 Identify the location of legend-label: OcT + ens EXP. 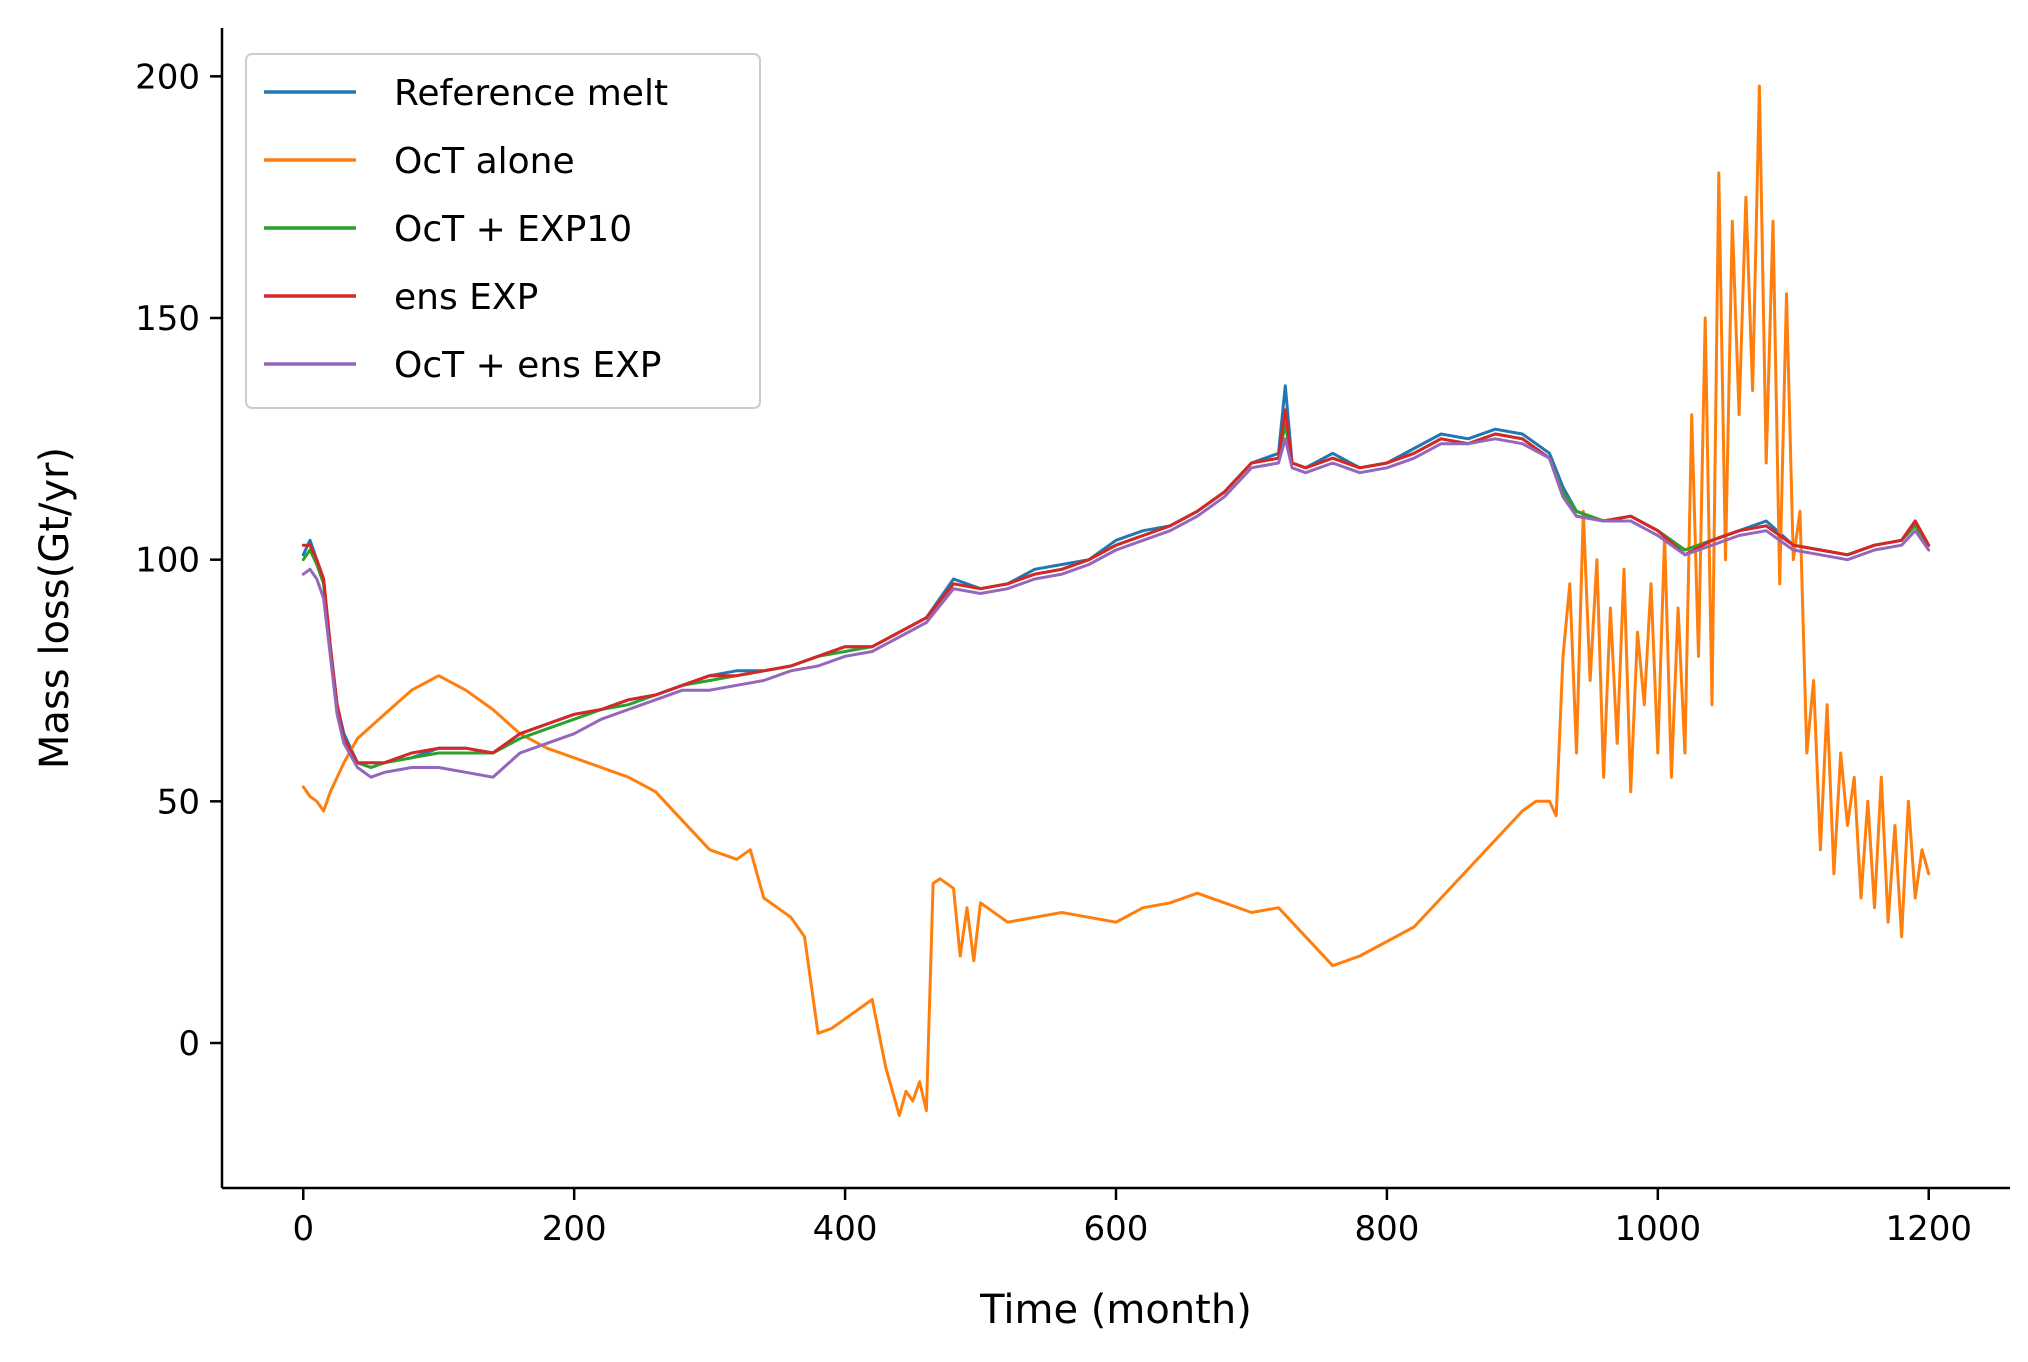
(527, 365).